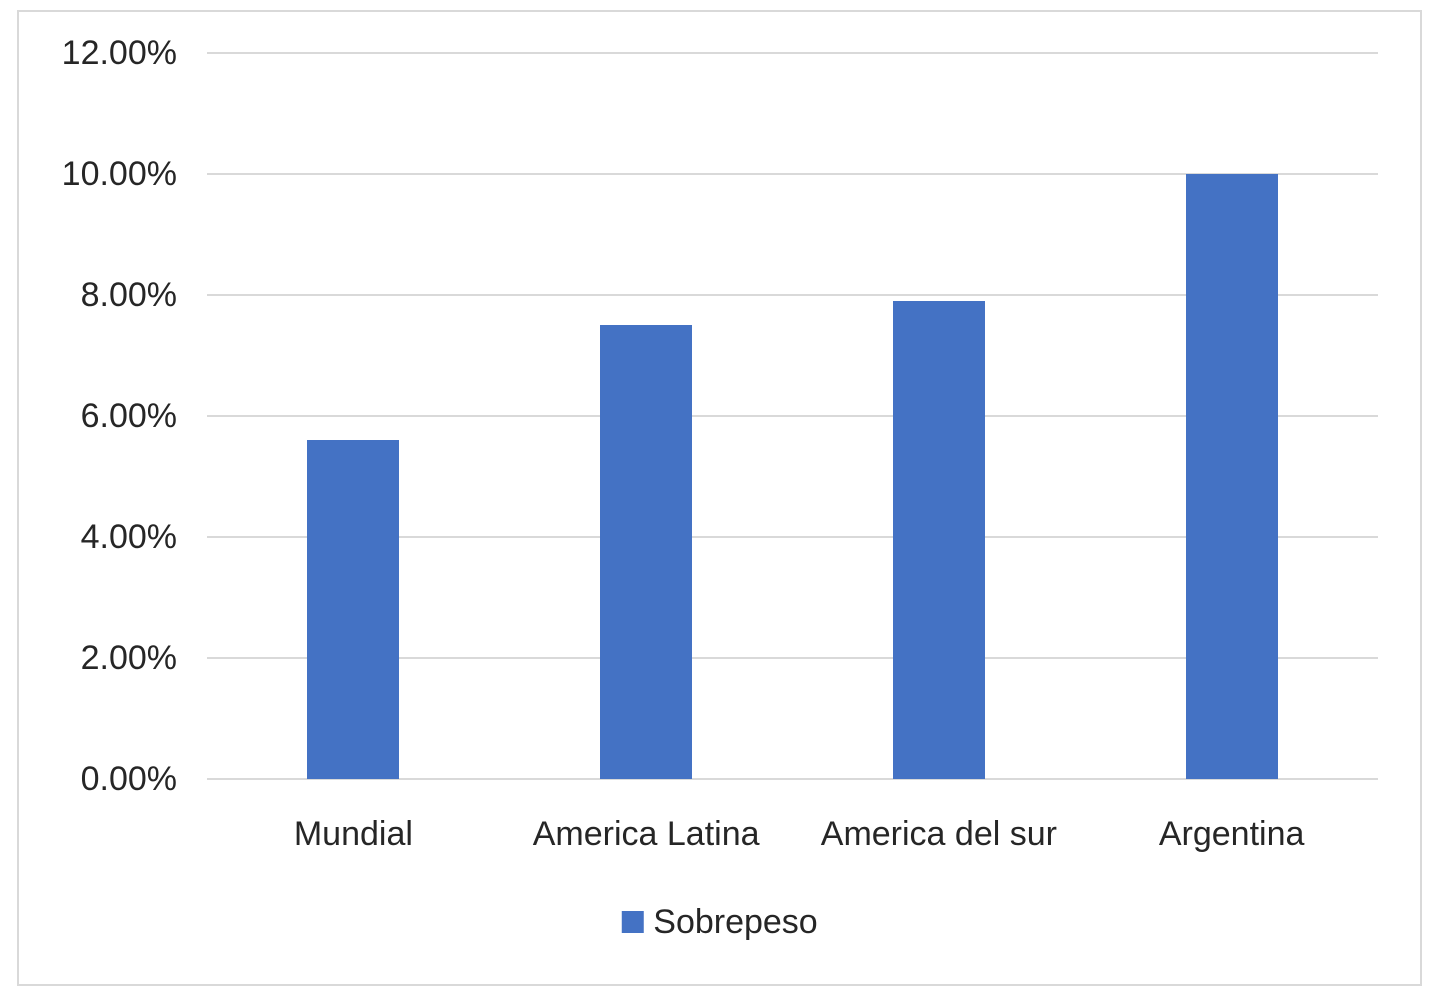 This screenshot has width=1449, height=996. Describe the element at coordinates (1231, 476) in the screenshot. I see `bar-argentina` at that location.